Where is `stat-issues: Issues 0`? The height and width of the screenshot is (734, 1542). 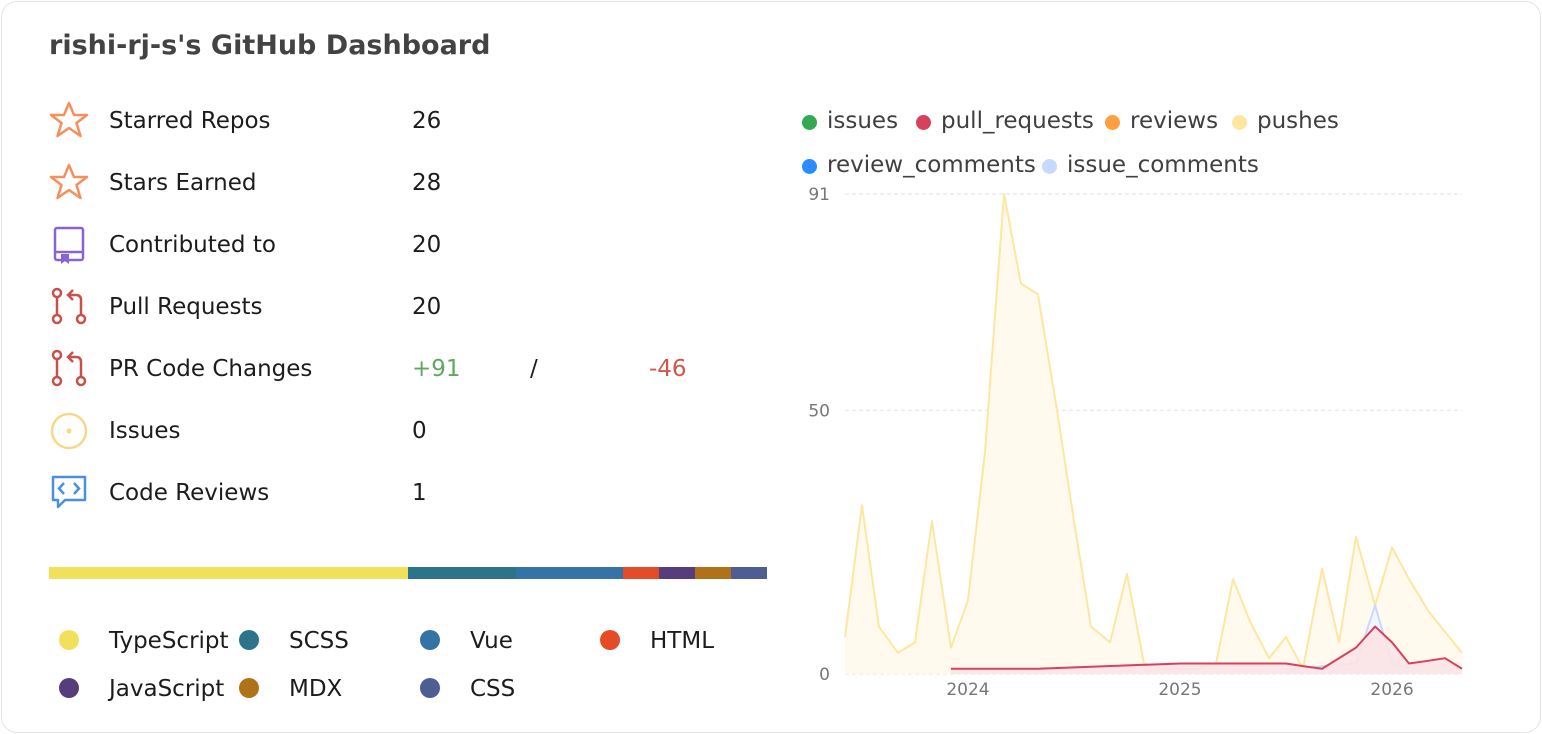
stat-issues: Issues 0 is located at coordinates (409, 429).